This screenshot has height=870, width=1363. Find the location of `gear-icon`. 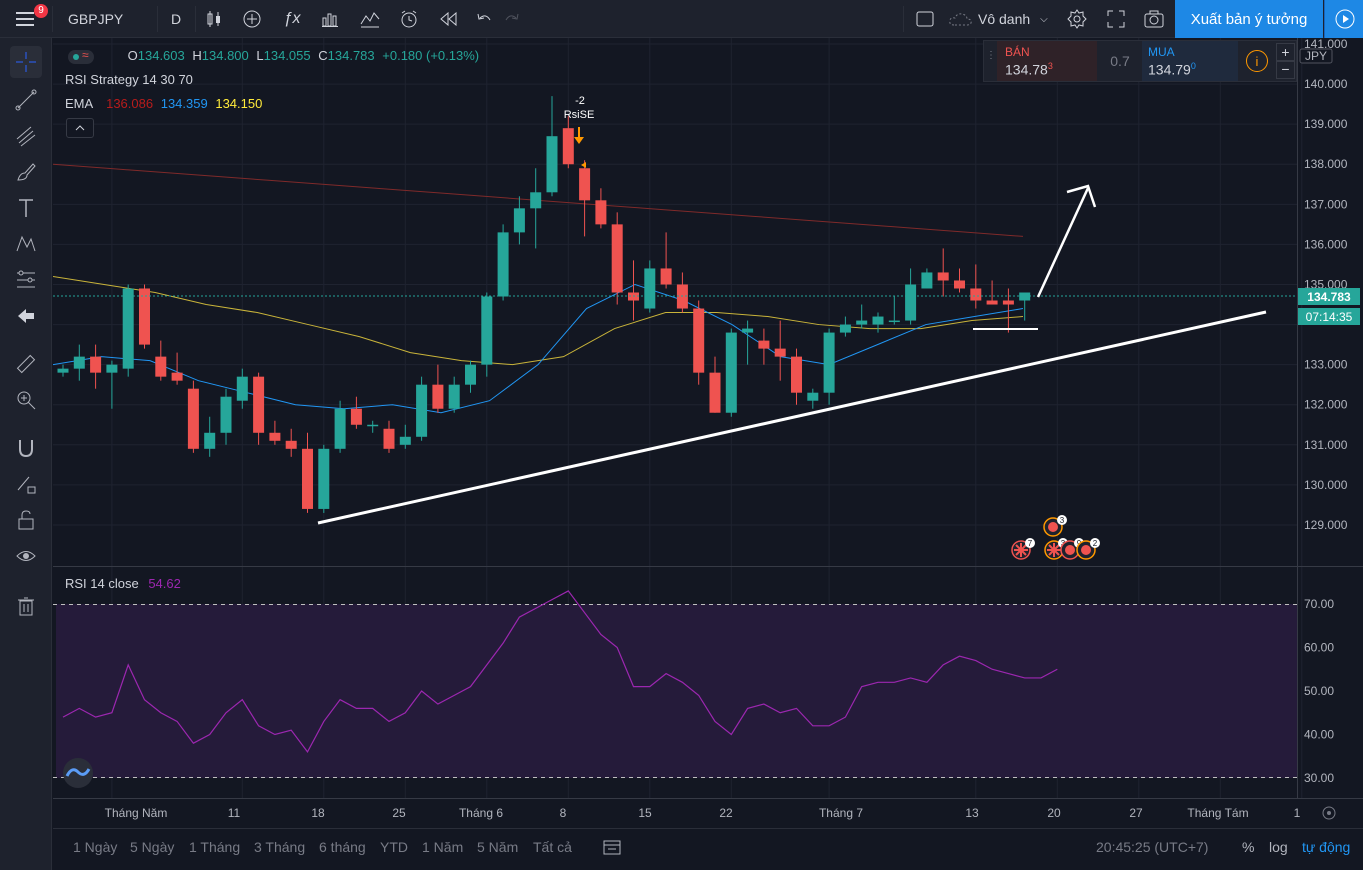

gear-icon is located at coordinates (1329, 813).